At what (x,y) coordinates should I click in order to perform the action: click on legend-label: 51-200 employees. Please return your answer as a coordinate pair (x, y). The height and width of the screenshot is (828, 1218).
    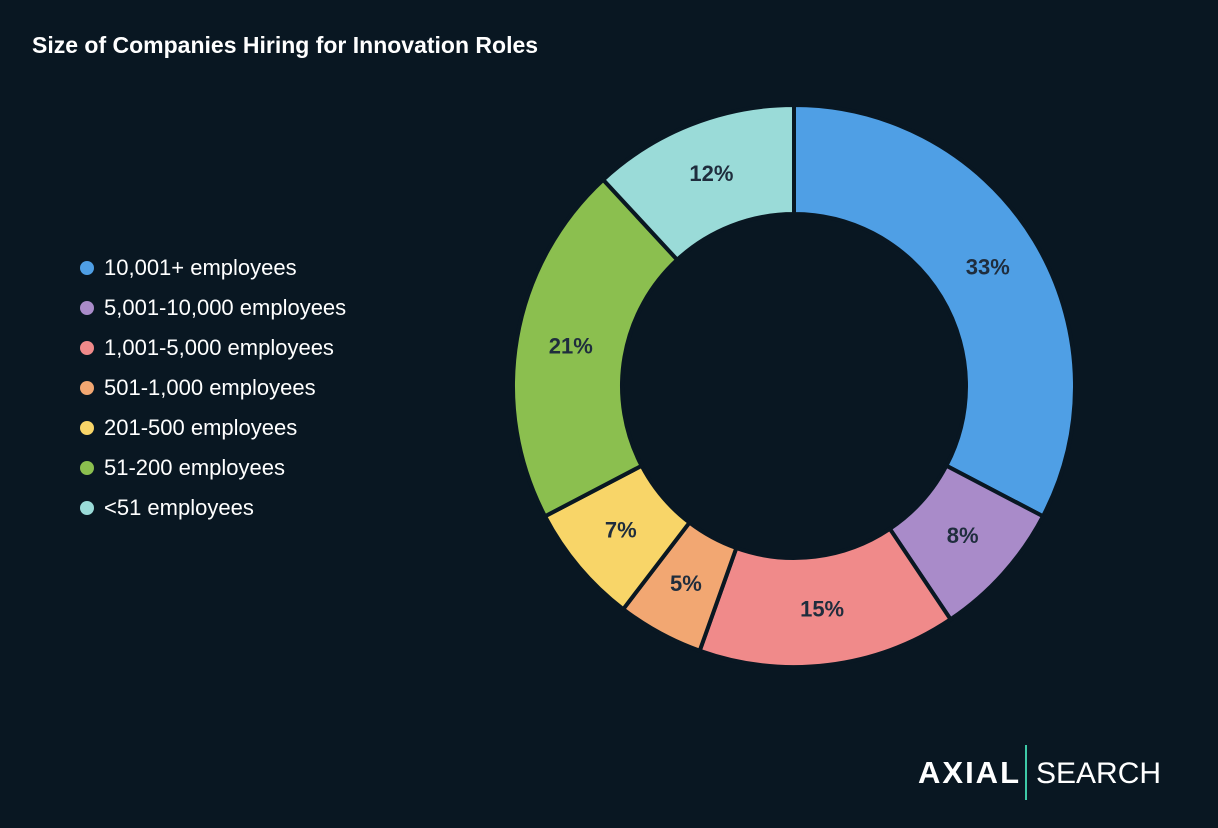
    Looking at the image, I should click on (194, 467).